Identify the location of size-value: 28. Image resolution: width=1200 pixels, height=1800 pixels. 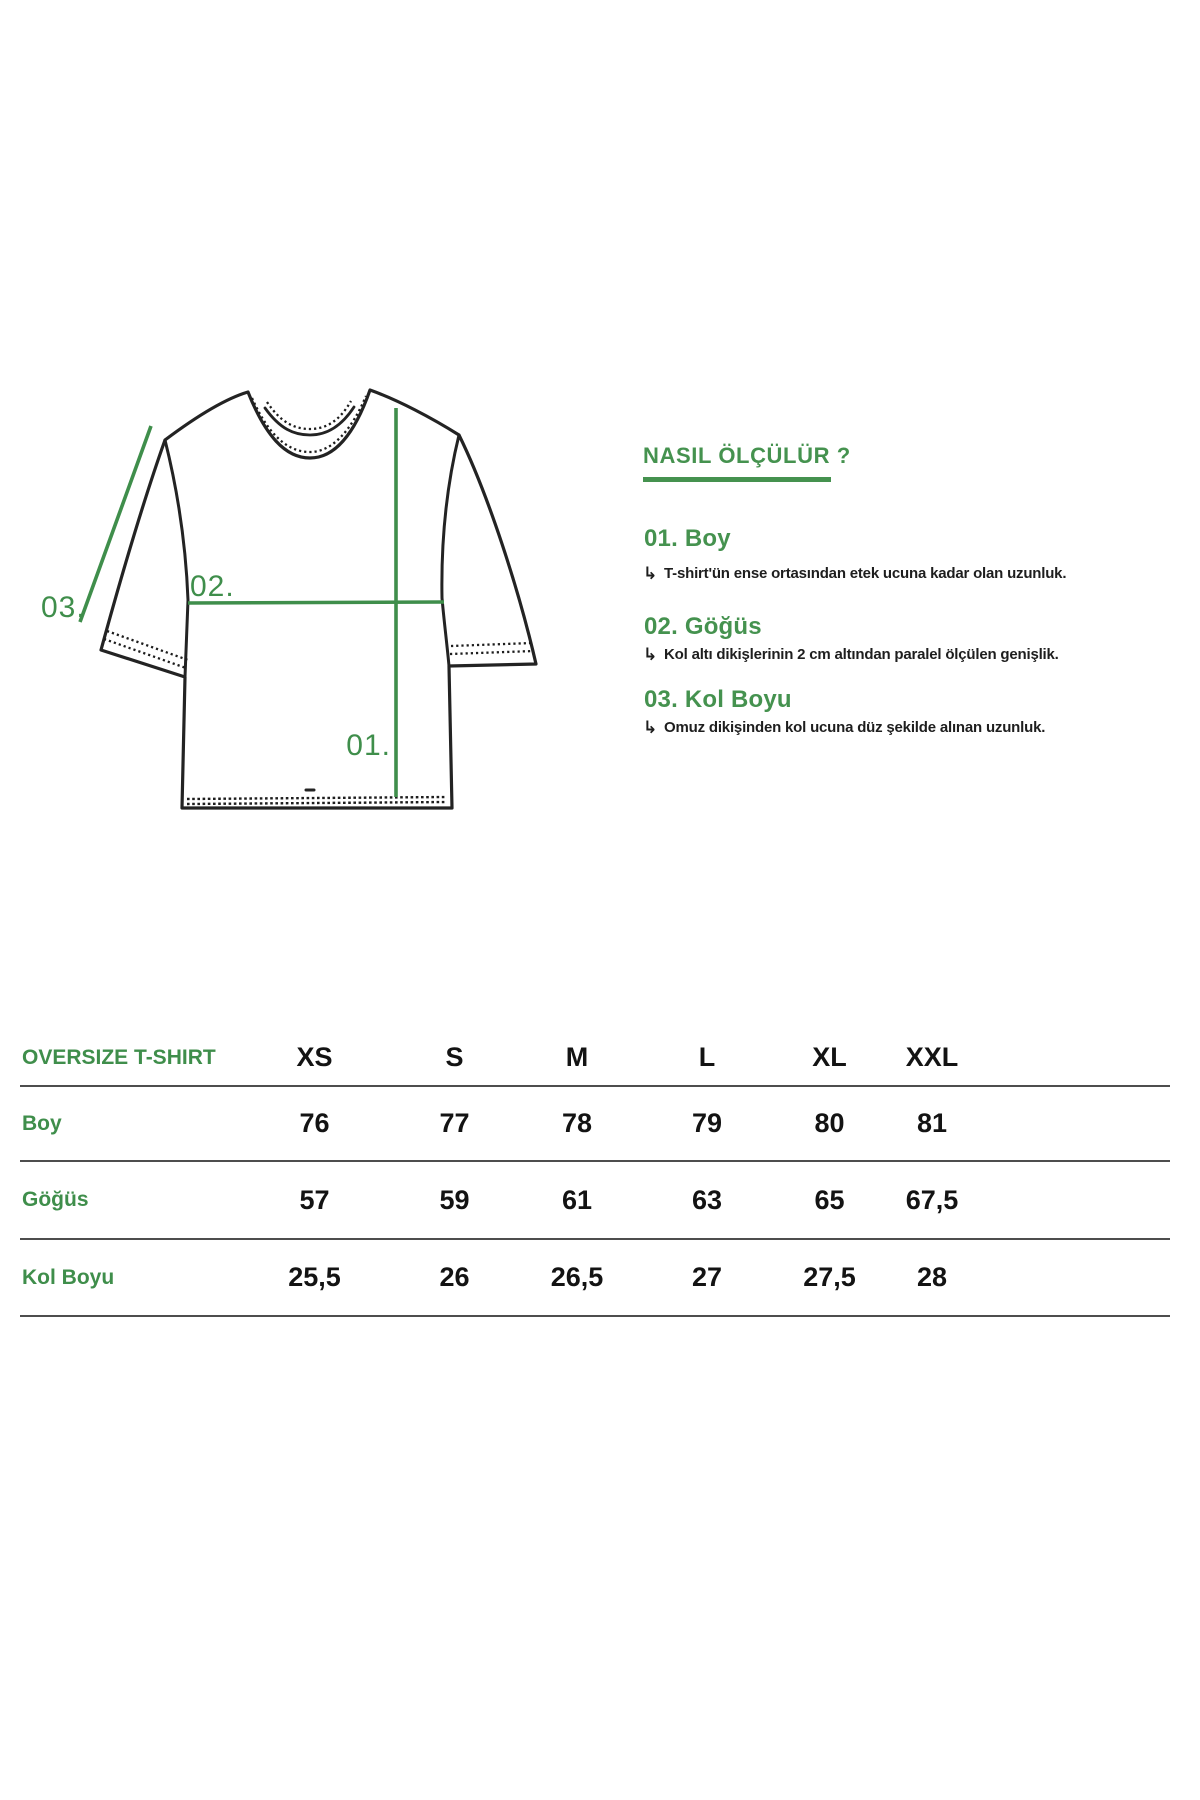
(932, 1277).